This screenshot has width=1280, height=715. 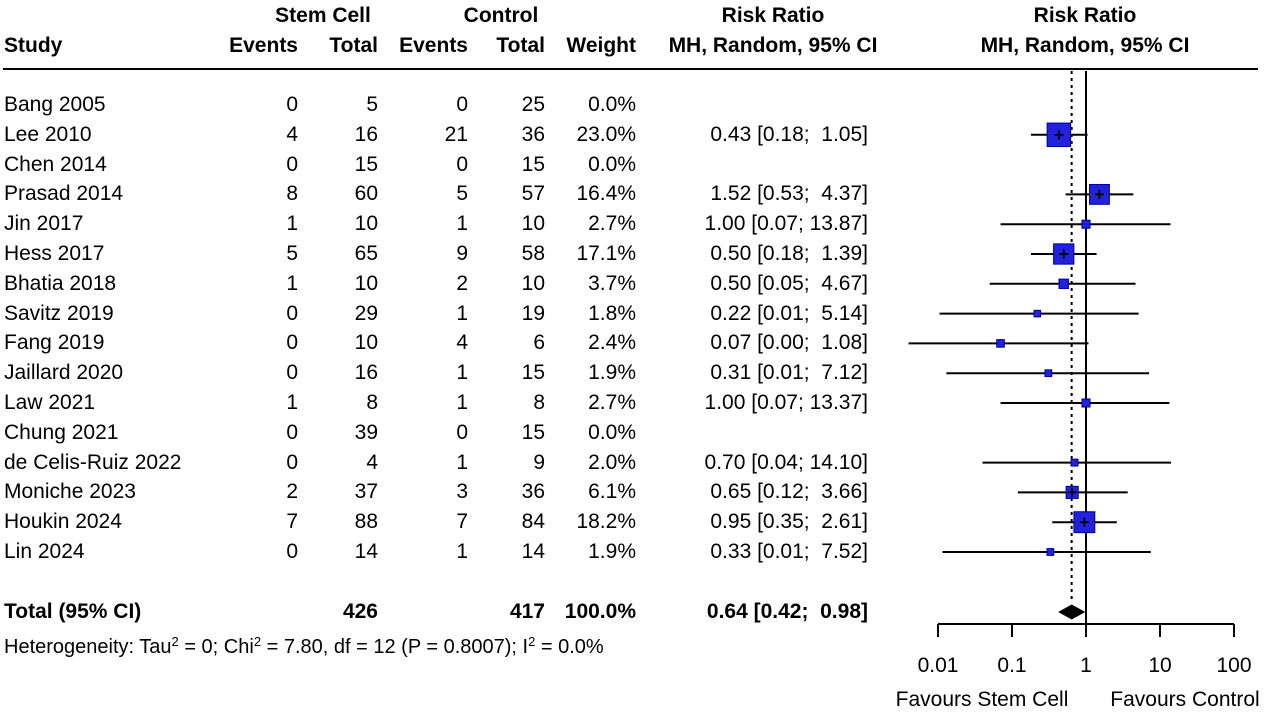 I want to click on study-name-cell: Bhatia 2018, so click(x=60, y=283).